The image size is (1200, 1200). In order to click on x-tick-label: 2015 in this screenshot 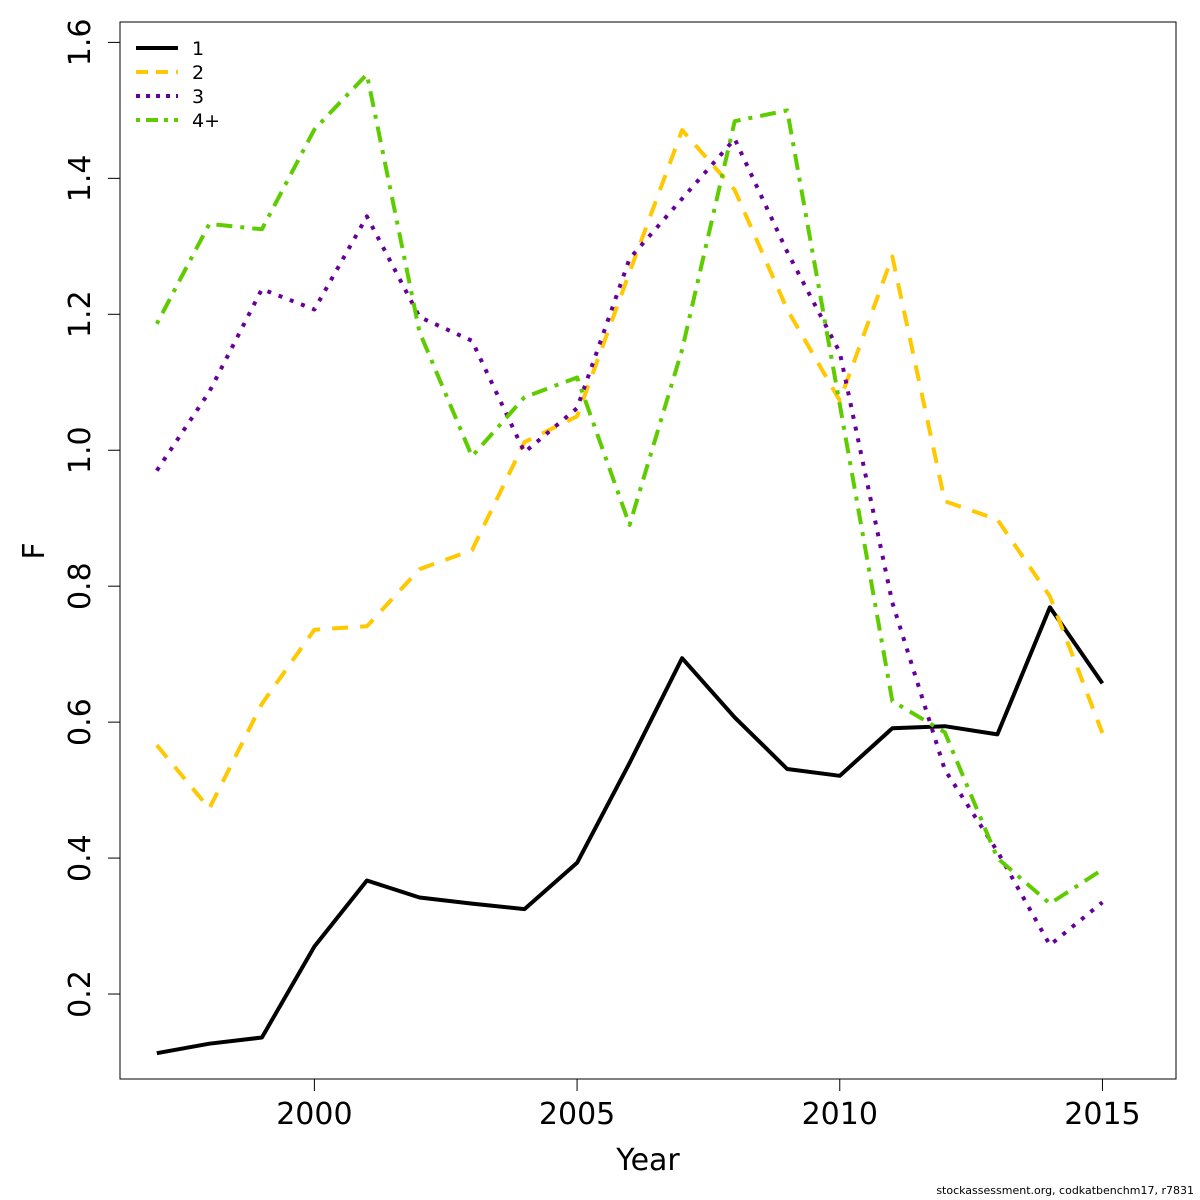, I will do `click(1102, 1114)`.